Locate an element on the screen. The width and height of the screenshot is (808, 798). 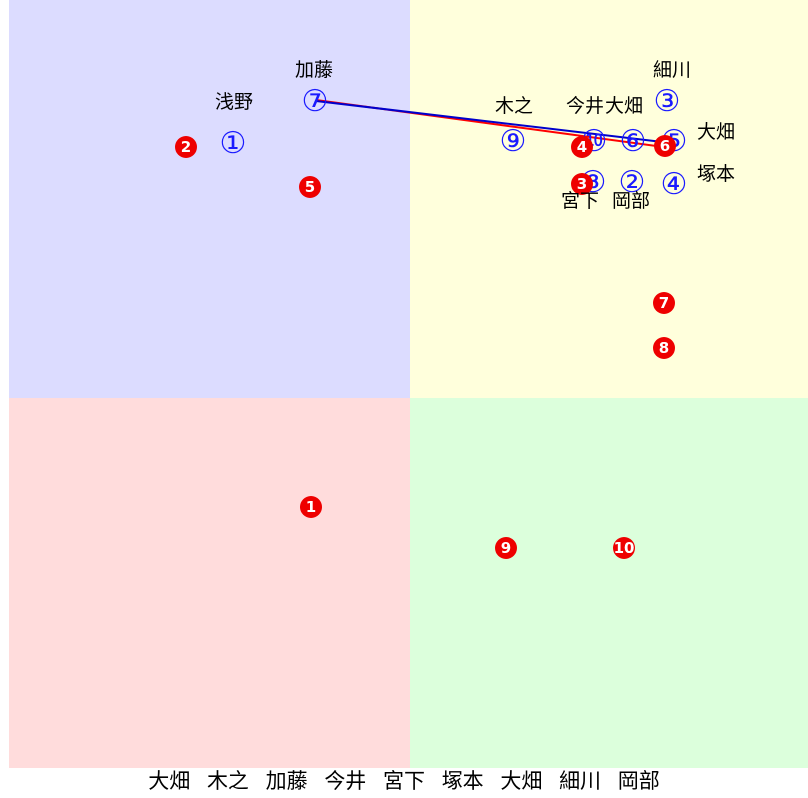
red-marker-number: 8 is located at coordinates (664, 348).